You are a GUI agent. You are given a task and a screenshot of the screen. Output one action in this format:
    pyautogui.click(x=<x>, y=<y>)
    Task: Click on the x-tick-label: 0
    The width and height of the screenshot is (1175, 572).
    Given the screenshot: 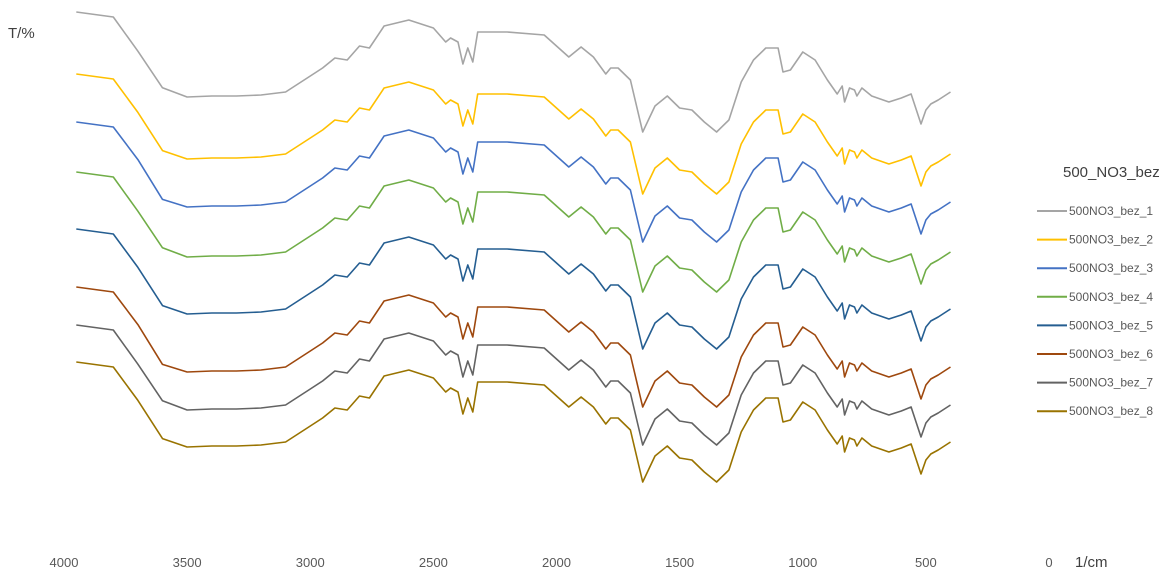 What is the action you would take?
    pyautogui.click(x=1048, y=562)
    